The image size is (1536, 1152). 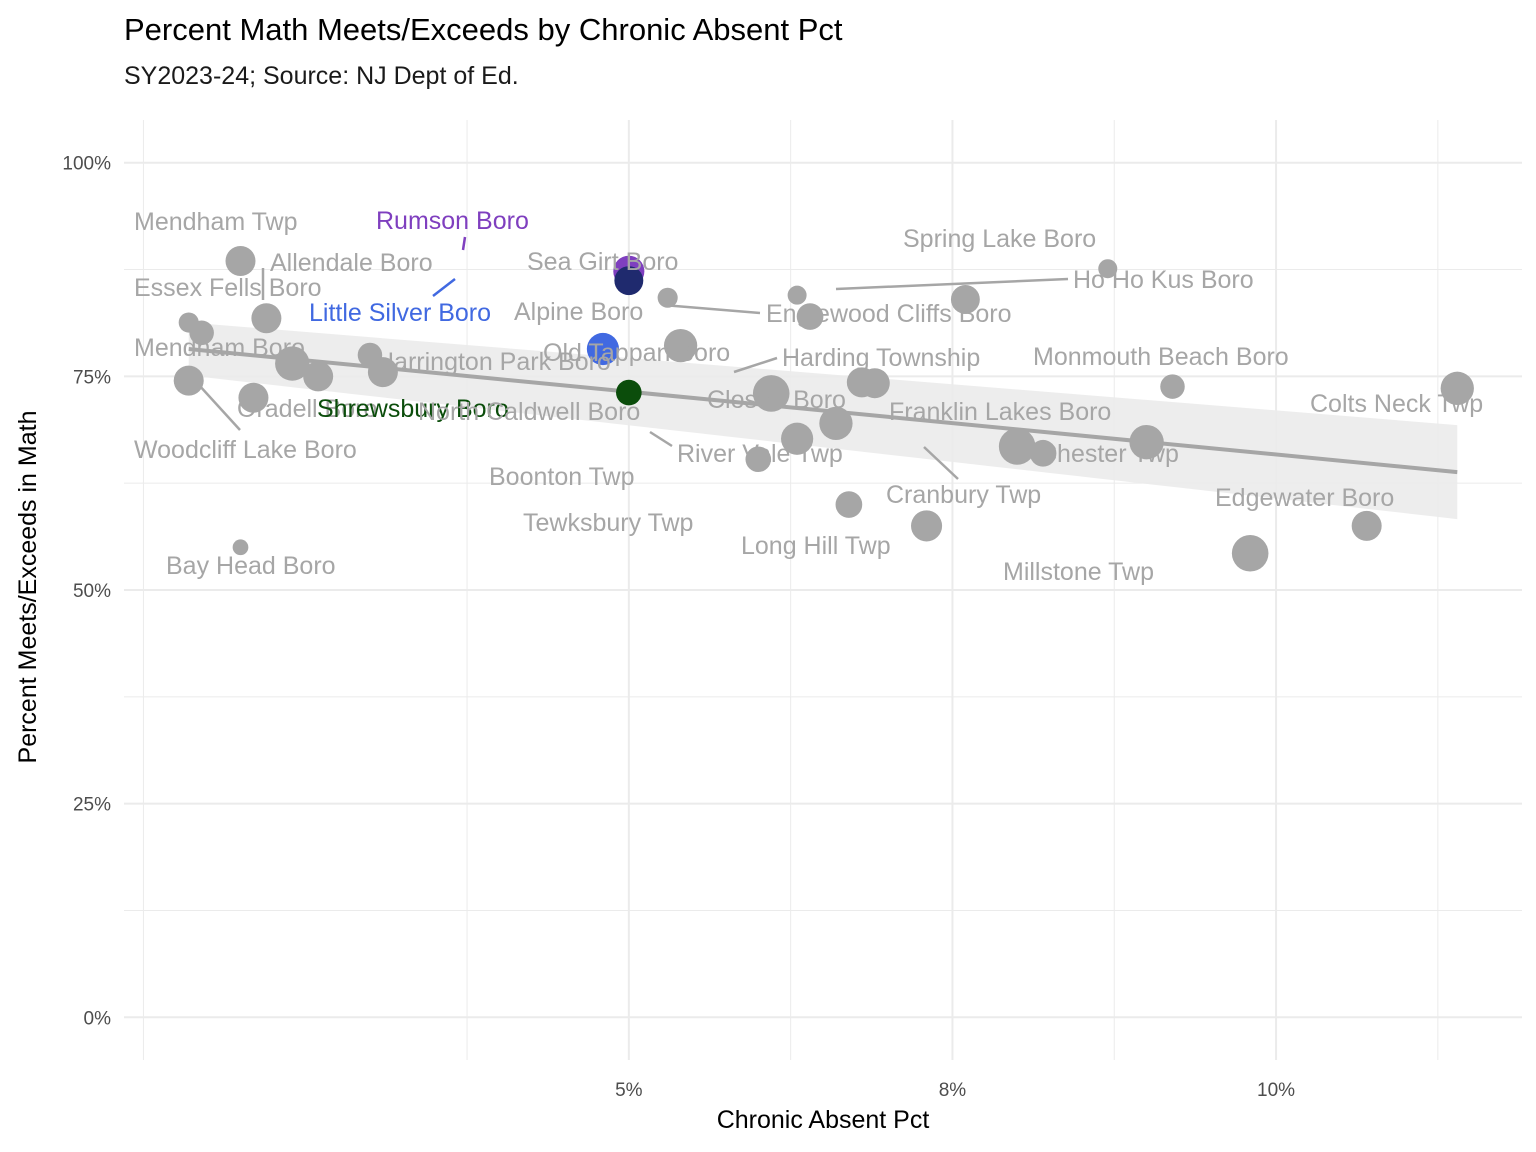 I want to click on x-tick-label: 8%, so click(x=953, y=1090).